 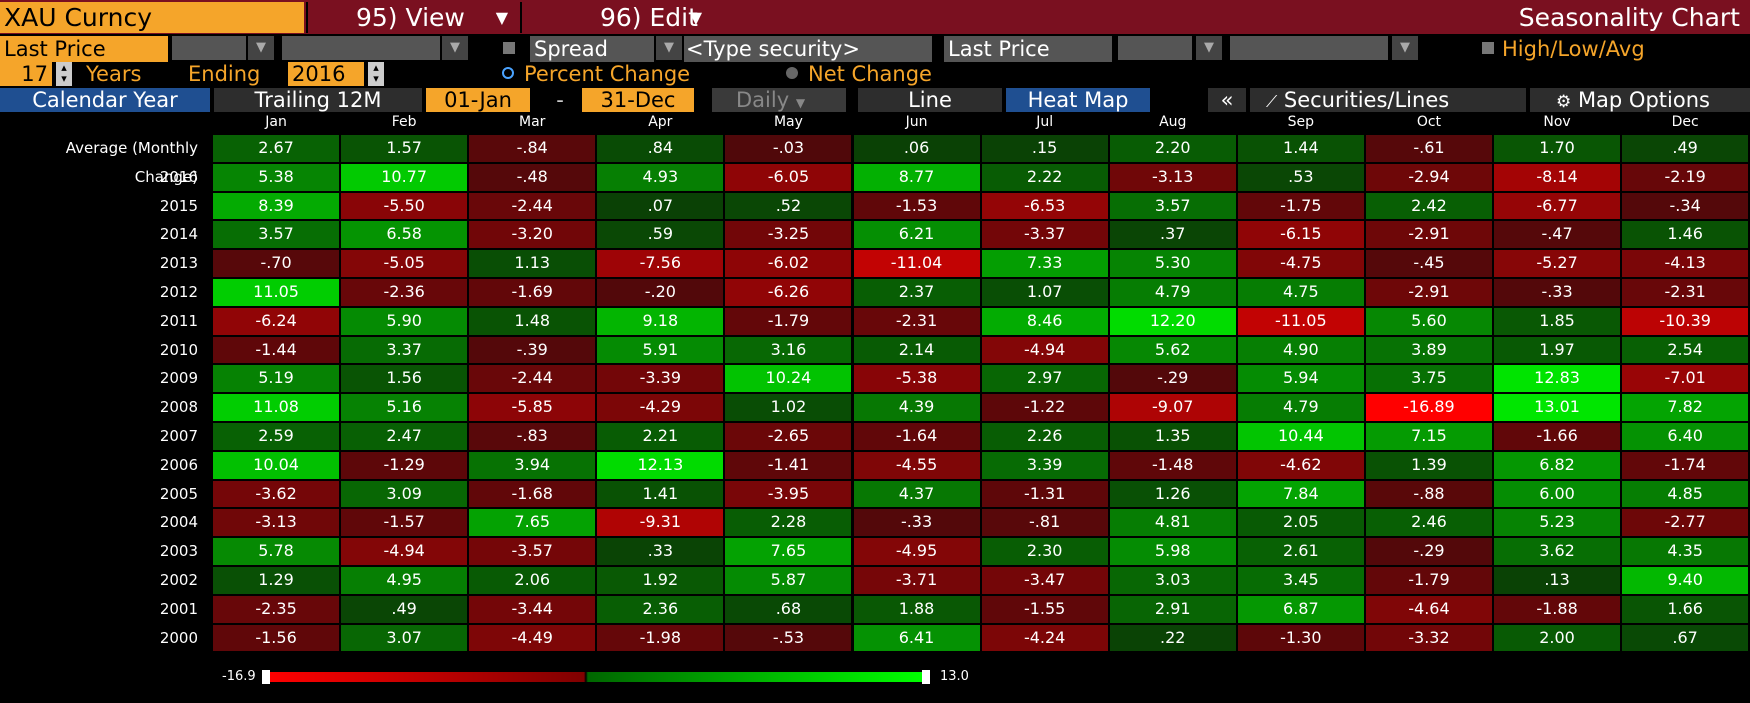 I want to click on heatmap-cell: -3.39, so click(x=660, y=379).